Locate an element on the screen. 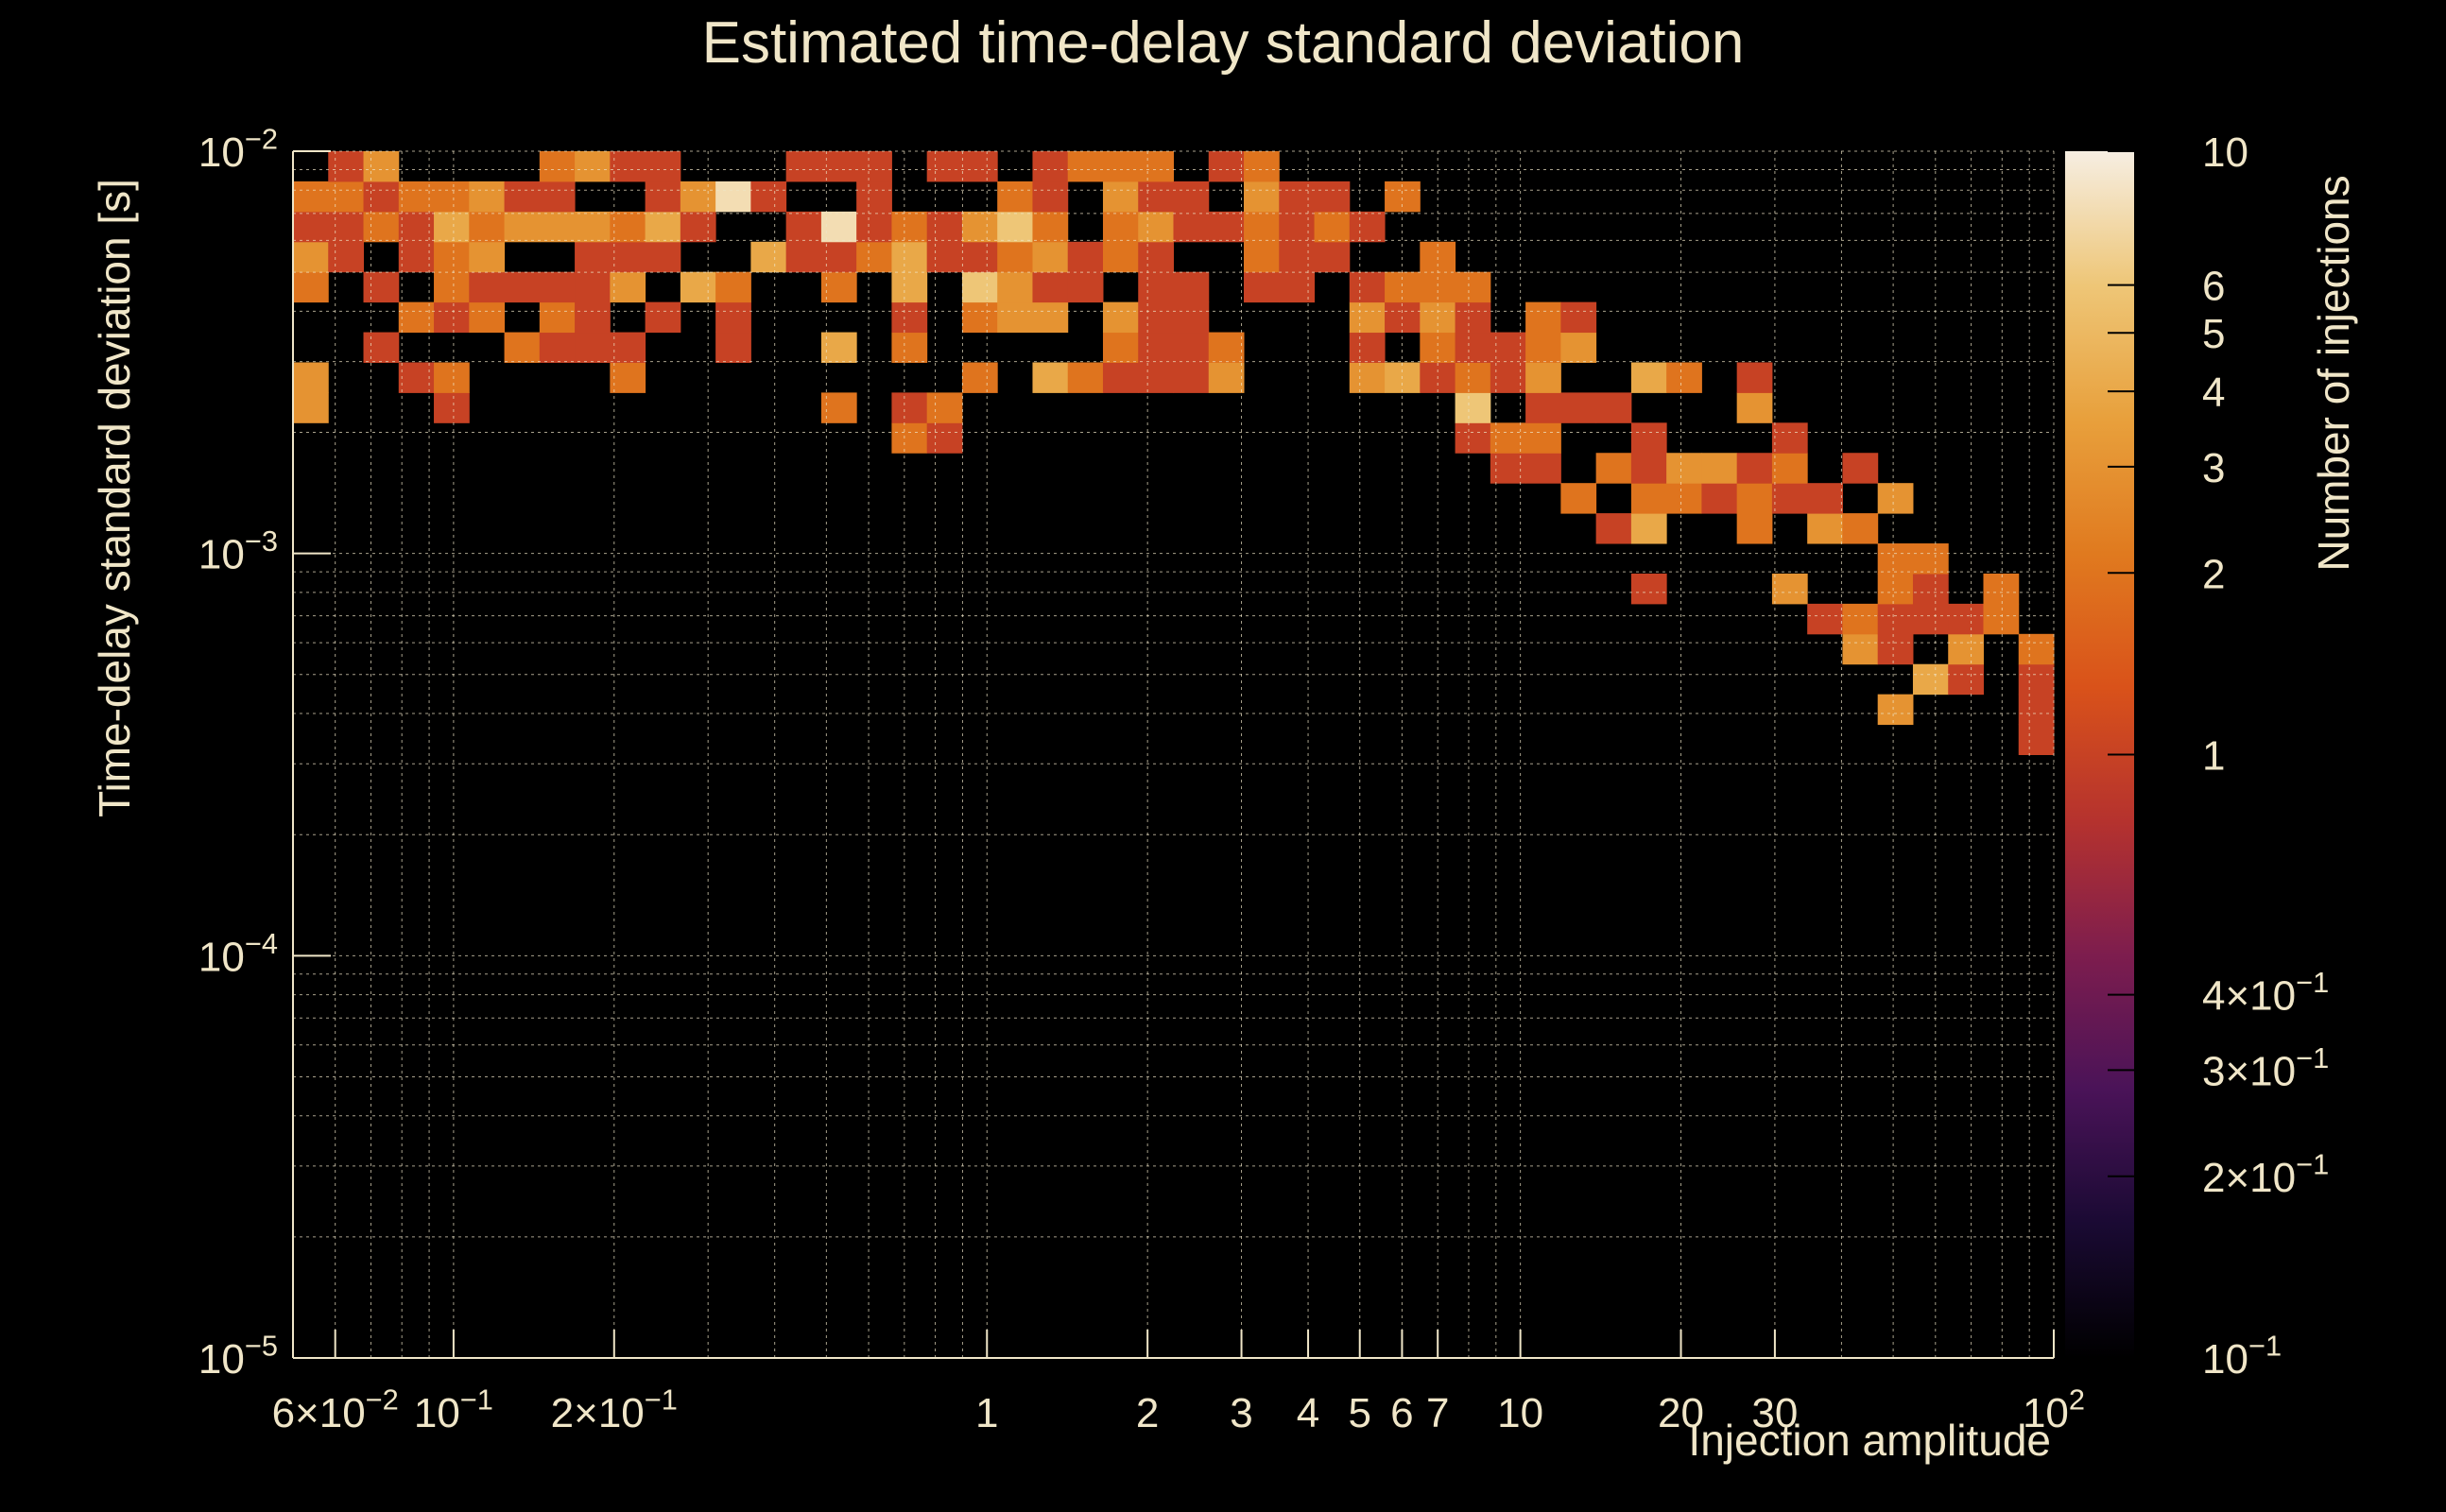  colorbar-tick-label: 4 is located at coordinates (2213, 392).